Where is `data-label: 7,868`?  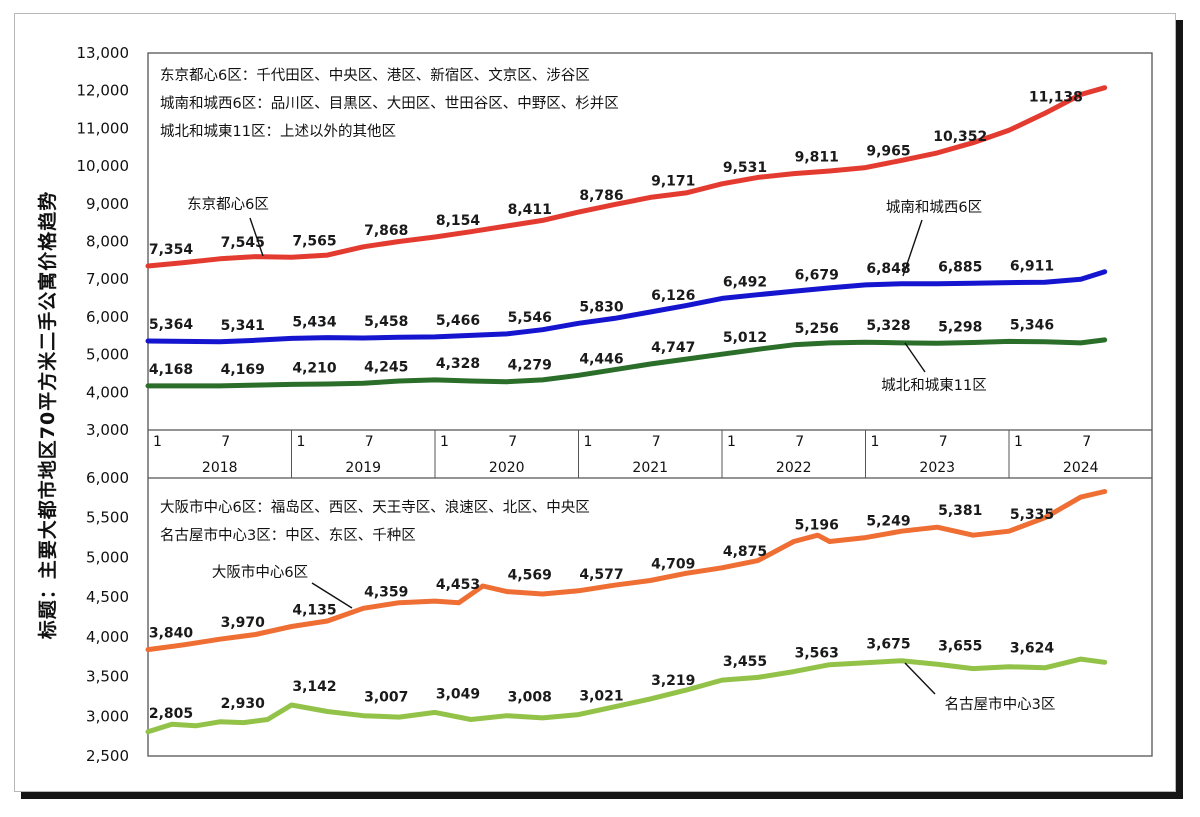
data-label: 7,868 is located at coordinates (386, 231).